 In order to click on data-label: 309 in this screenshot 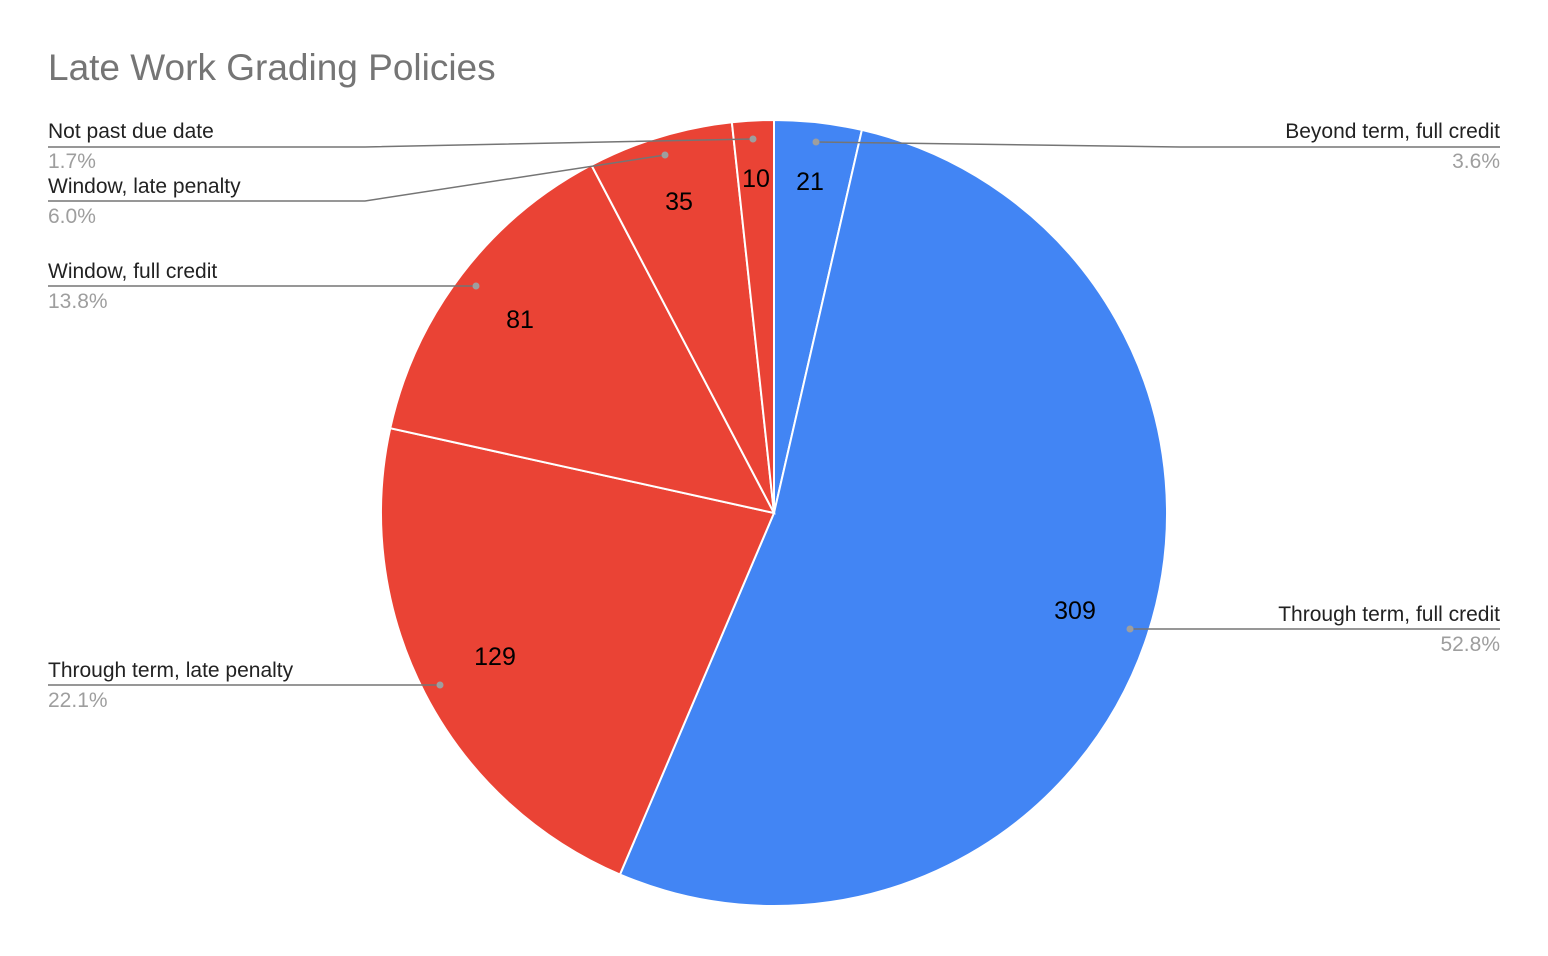, I will do `click(1075, 611)`.